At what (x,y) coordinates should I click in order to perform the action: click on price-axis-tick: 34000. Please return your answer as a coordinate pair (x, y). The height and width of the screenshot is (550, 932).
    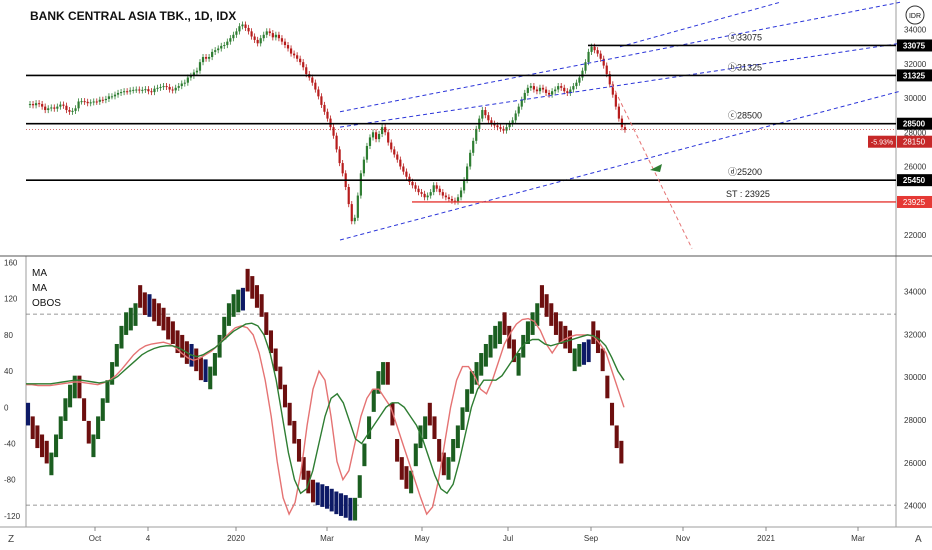
    Looking at the image, I should click on (915, 30).